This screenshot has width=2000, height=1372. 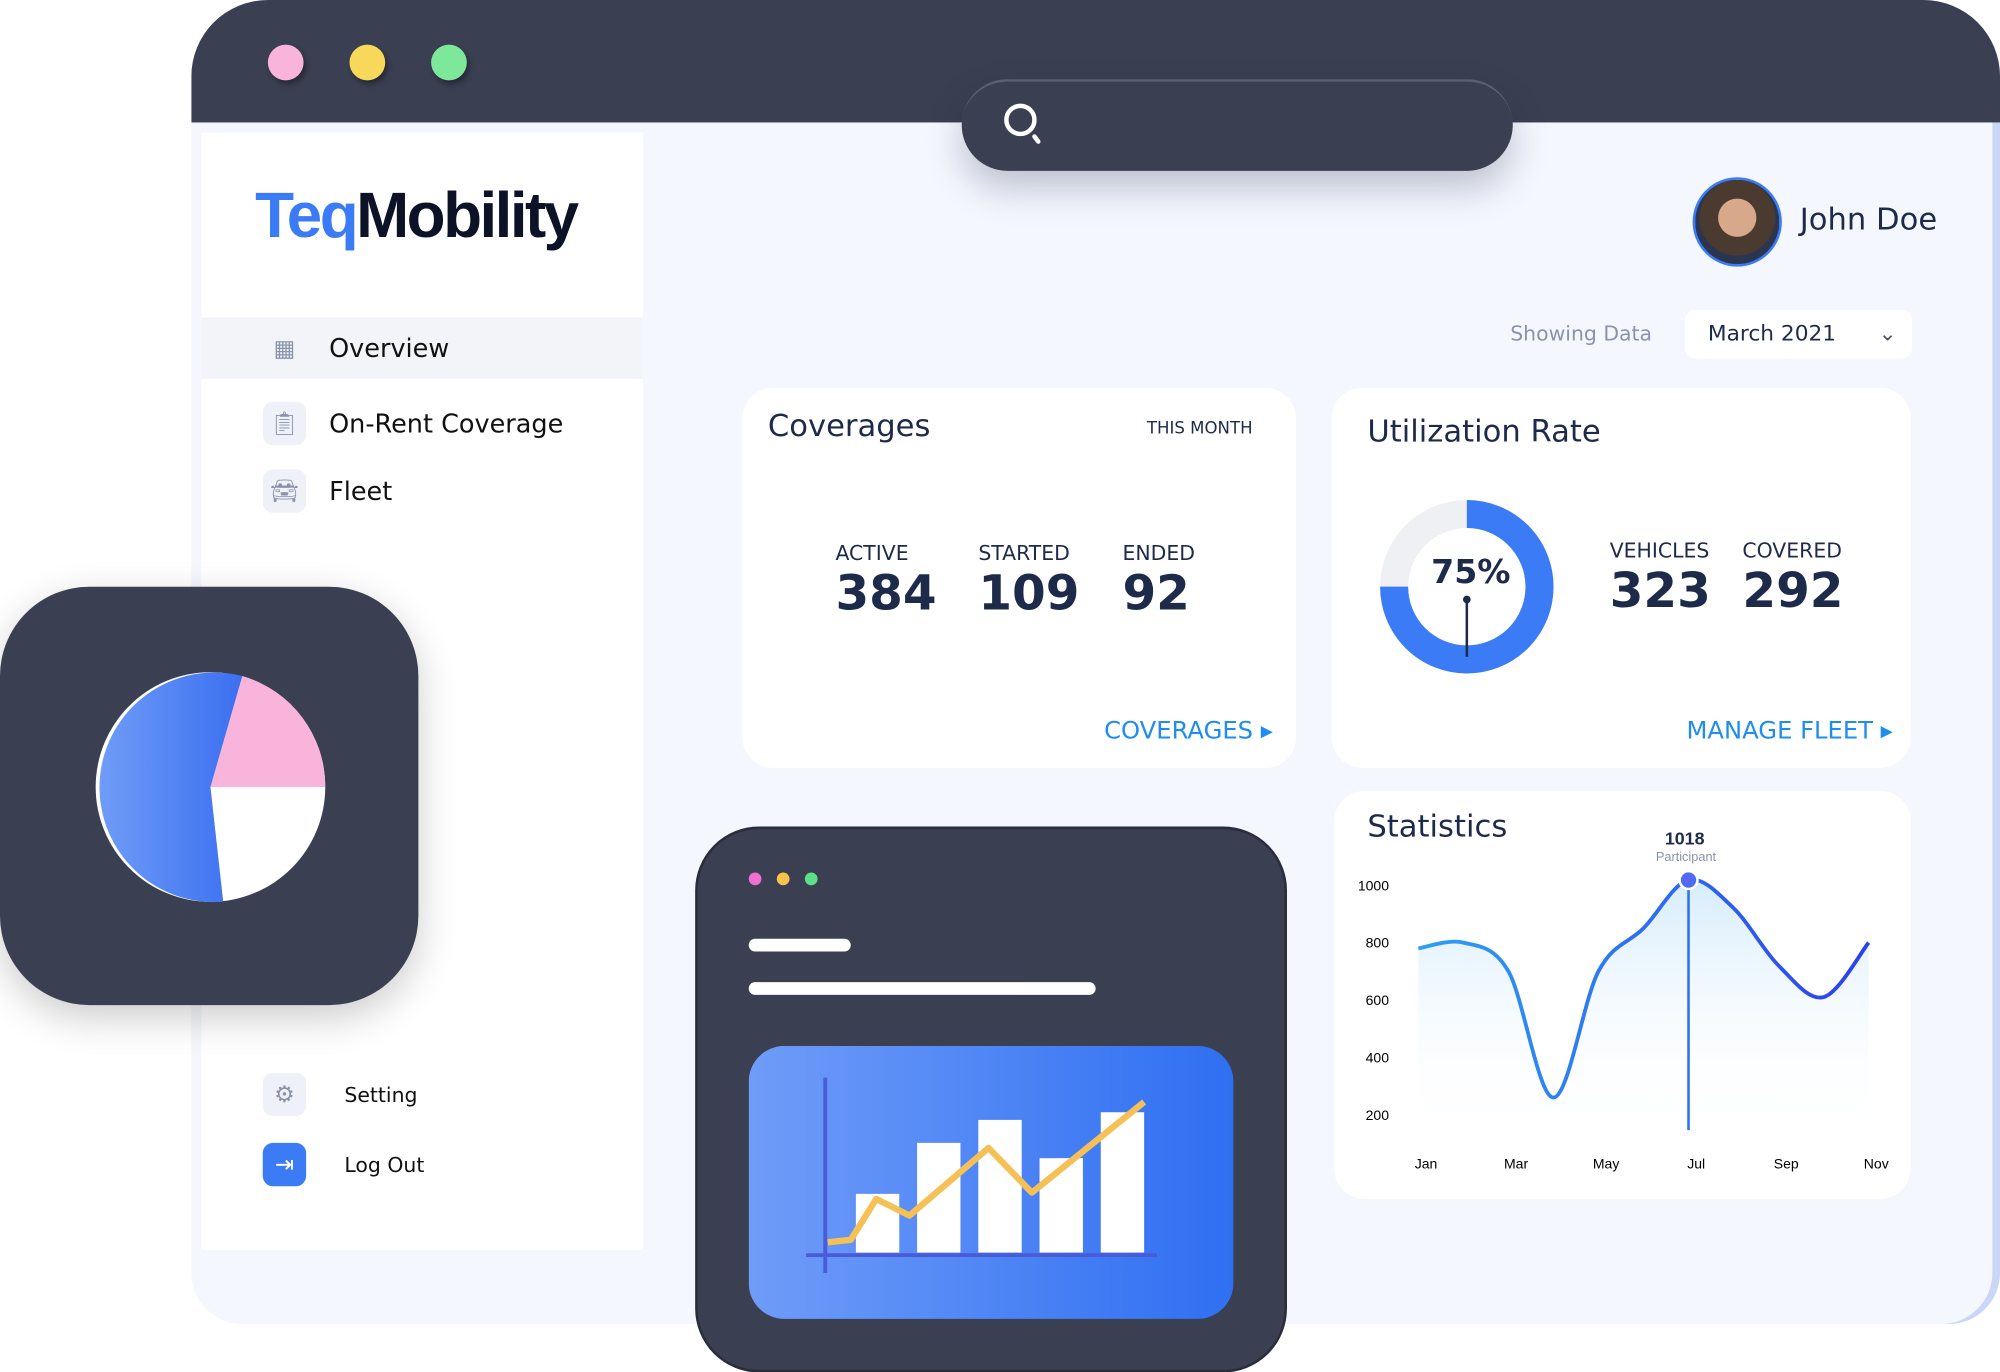 I want to click on stat-label: STARTED, so click(x=1024, y=553).